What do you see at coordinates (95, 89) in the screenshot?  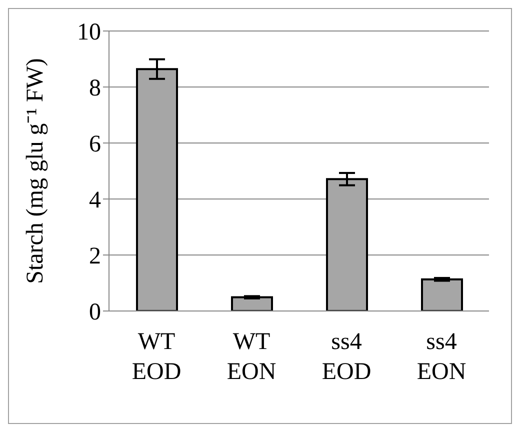 I see `y-tick-label: 8` at bounding box center [95, 89].